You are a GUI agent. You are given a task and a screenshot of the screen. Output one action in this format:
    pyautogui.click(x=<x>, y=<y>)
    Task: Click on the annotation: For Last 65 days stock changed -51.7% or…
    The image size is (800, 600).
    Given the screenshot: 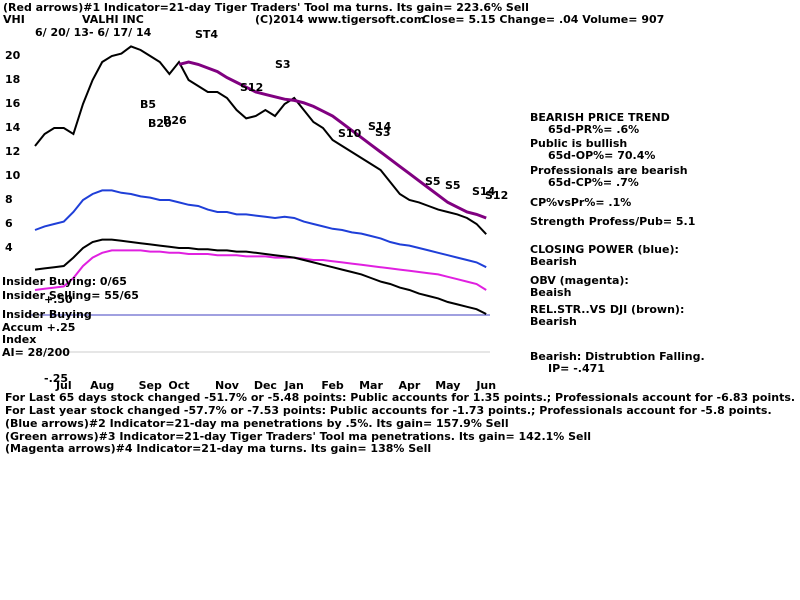 What is the action you would take?
    pyautogui.click(x=400, y=397)
    